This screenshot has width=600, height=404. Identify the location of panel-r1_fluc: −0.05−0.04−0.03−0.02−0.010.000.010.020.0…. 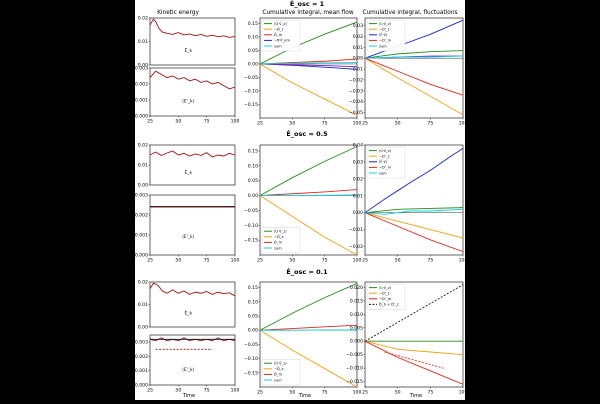
(407, 72).